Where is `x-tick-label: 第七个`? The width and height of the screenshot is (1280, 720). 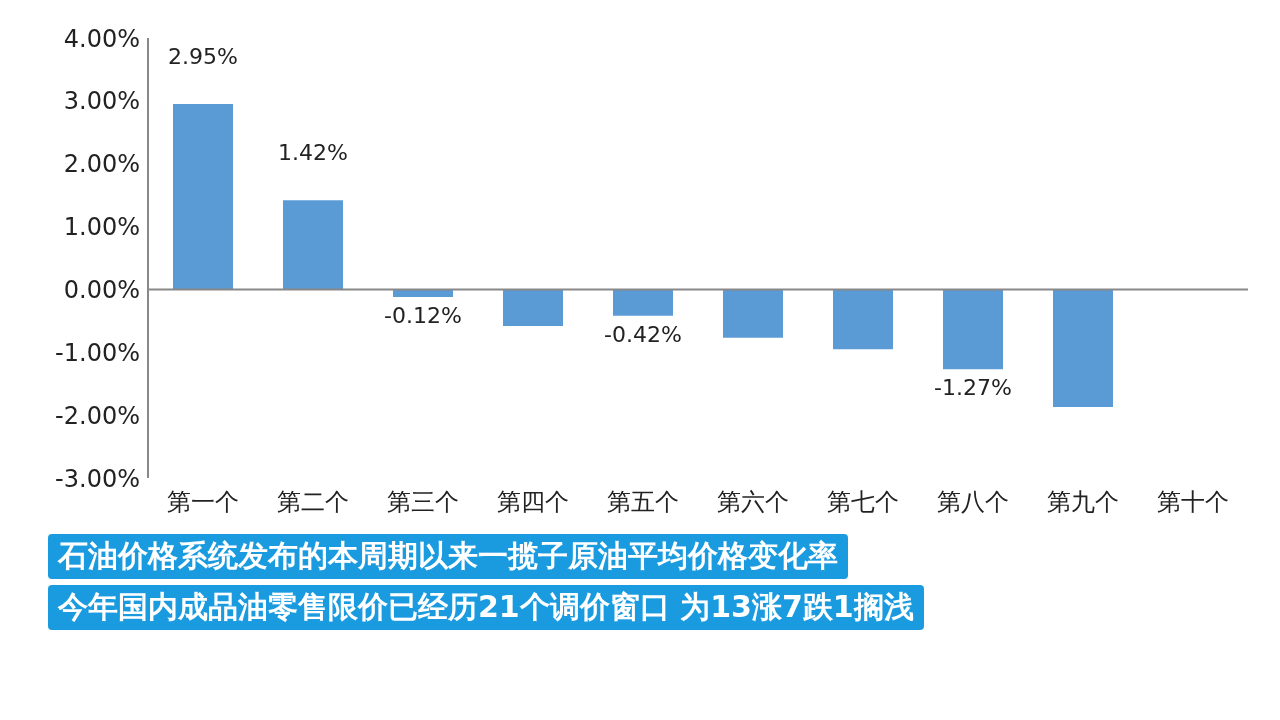 x-tick-label: 第七个 is located at coordinates (863, 502).